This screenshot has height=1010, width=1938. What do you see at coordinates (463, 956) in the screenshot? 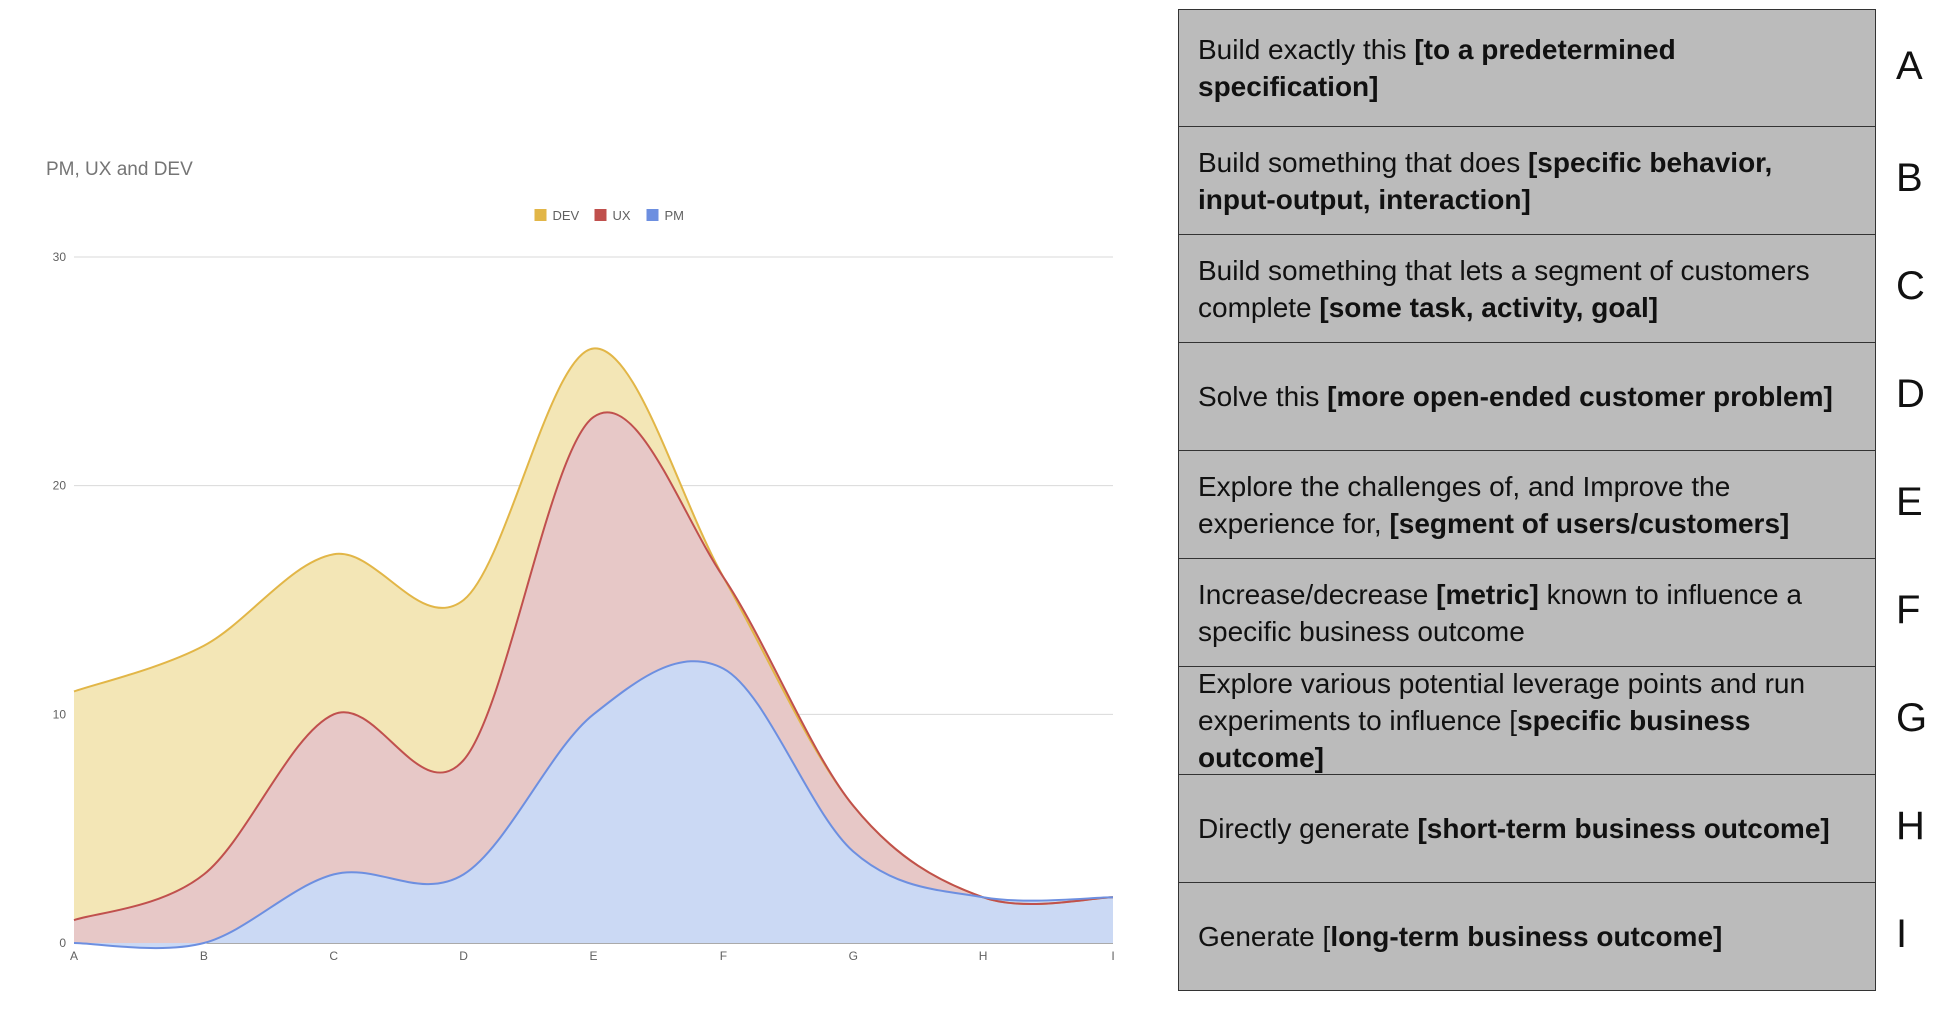
I see `x-tick-label: D` at bounding box center [463, 956].